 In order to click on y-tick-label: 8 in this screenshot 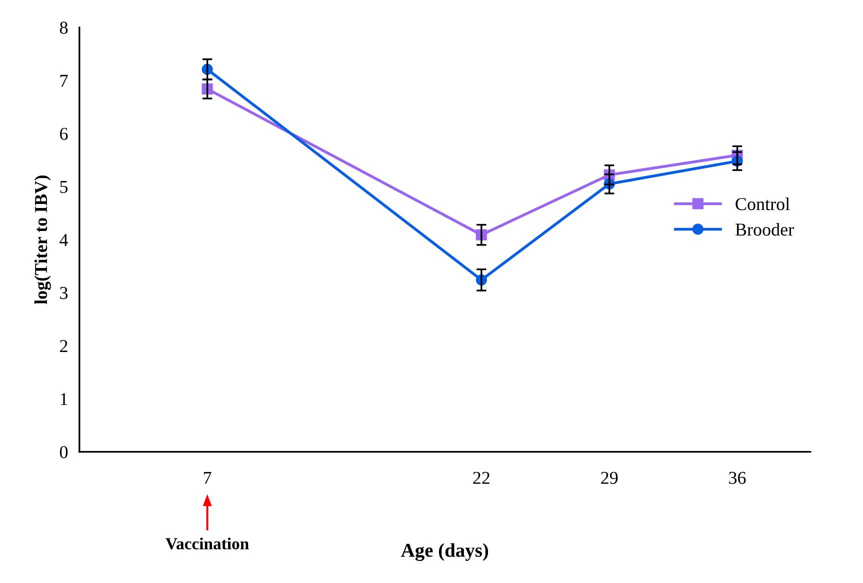, I will do `click(64, 28)`.